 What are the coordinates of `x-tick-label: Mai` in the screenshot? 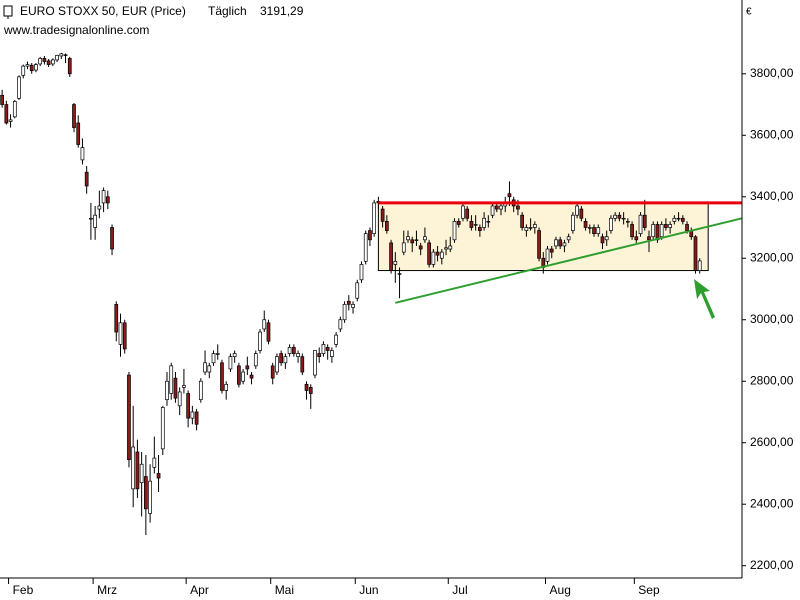 It's located at (284, 590).